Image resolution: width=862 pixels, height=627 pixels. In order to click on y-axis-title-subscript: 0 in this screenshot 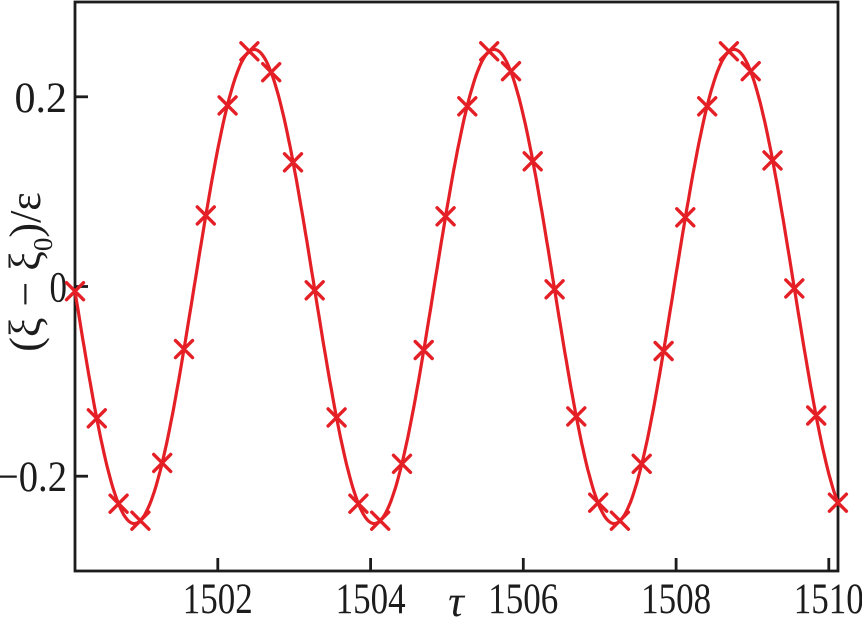, I will do `click(43, 245)`.